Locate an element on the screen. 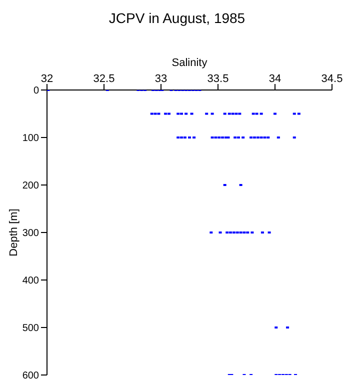  x-tick-label: 33.5 is located at coordinates (218, 79).